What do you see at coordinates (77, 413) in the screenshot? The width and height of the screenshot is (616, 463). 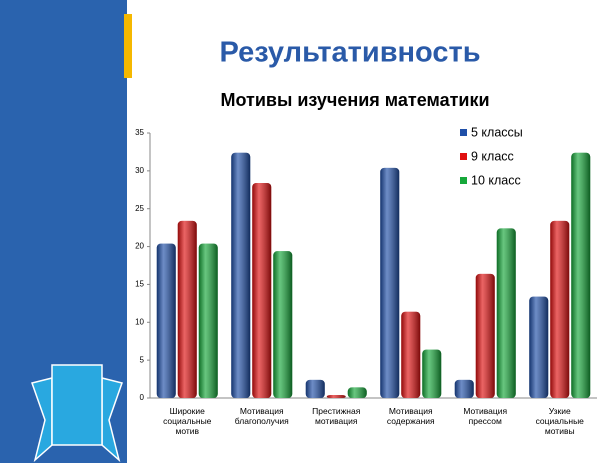 I see `ribbon-icon` at bounding box center [77, 413].